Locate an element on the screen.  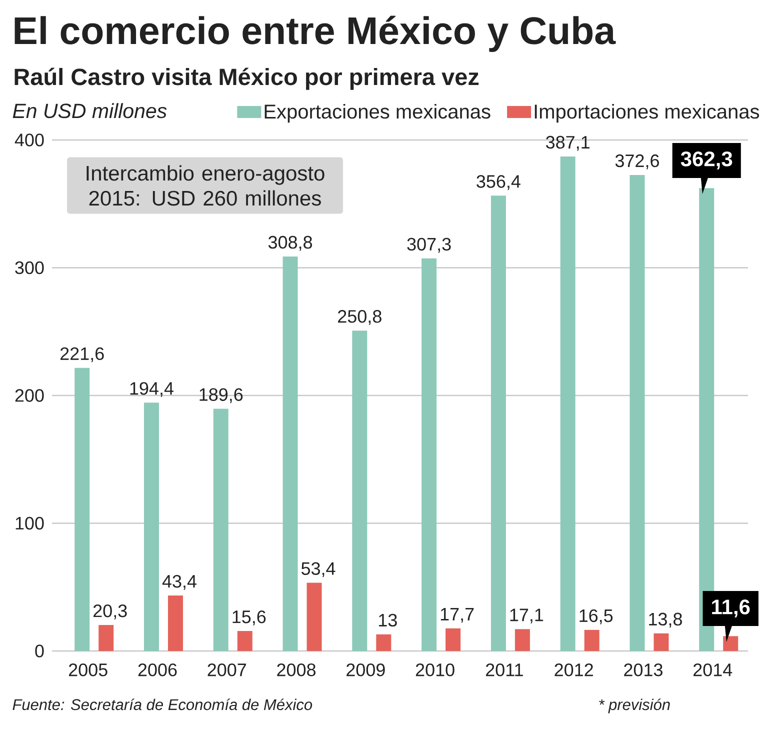
data-label: 13,8 is located at coordinates (665, 620).